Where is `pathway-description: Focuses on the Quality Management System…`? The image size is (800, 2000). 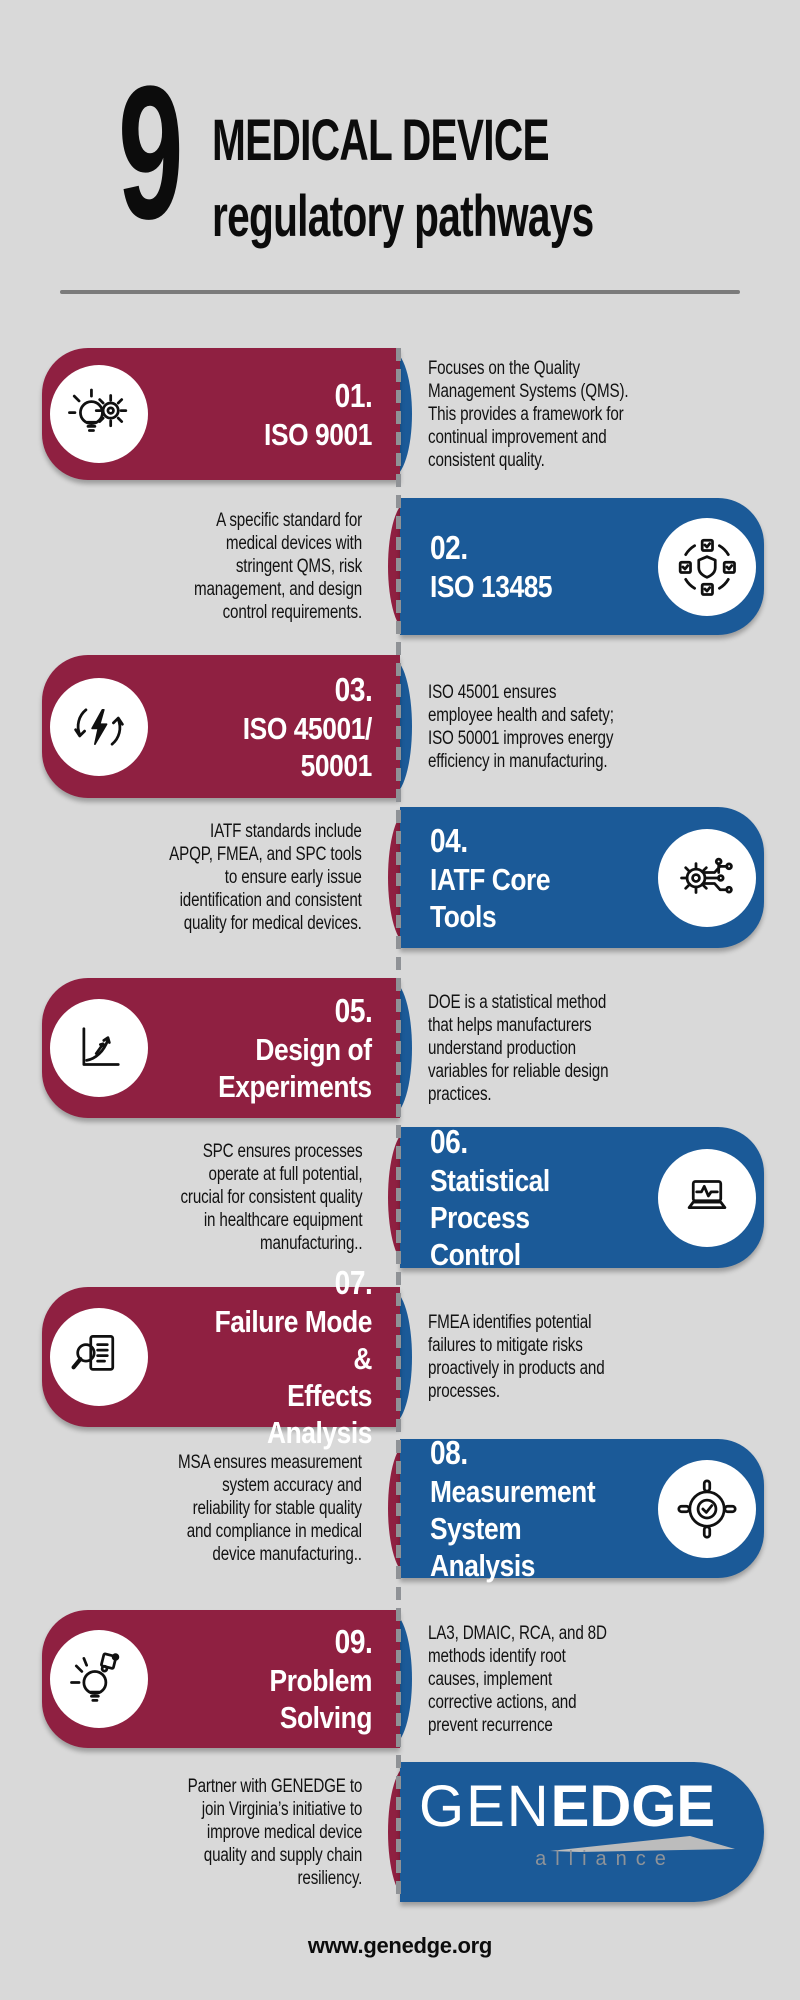
pathway-description: Focuses on the Quality Management System… is located at coordinates (528, 414).